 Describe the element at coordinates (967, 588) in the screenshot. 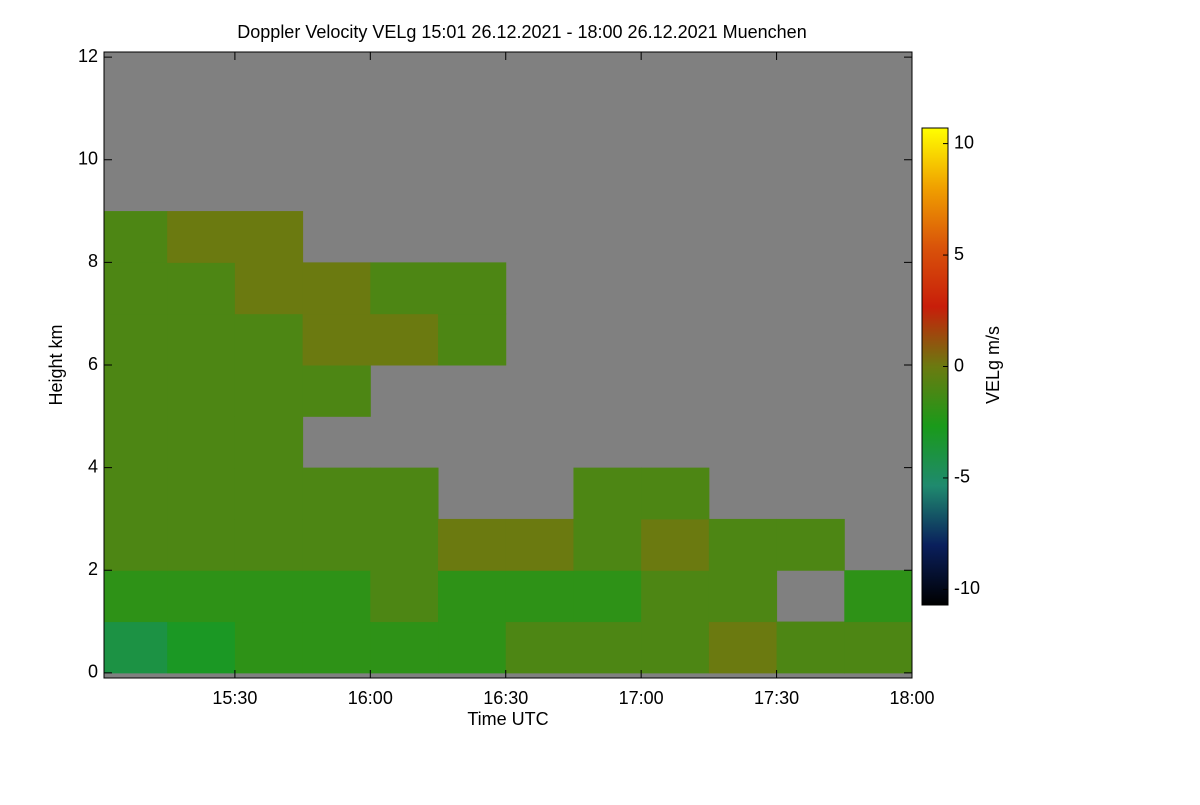

I see `colorbar-tick-label: -10` at that location.